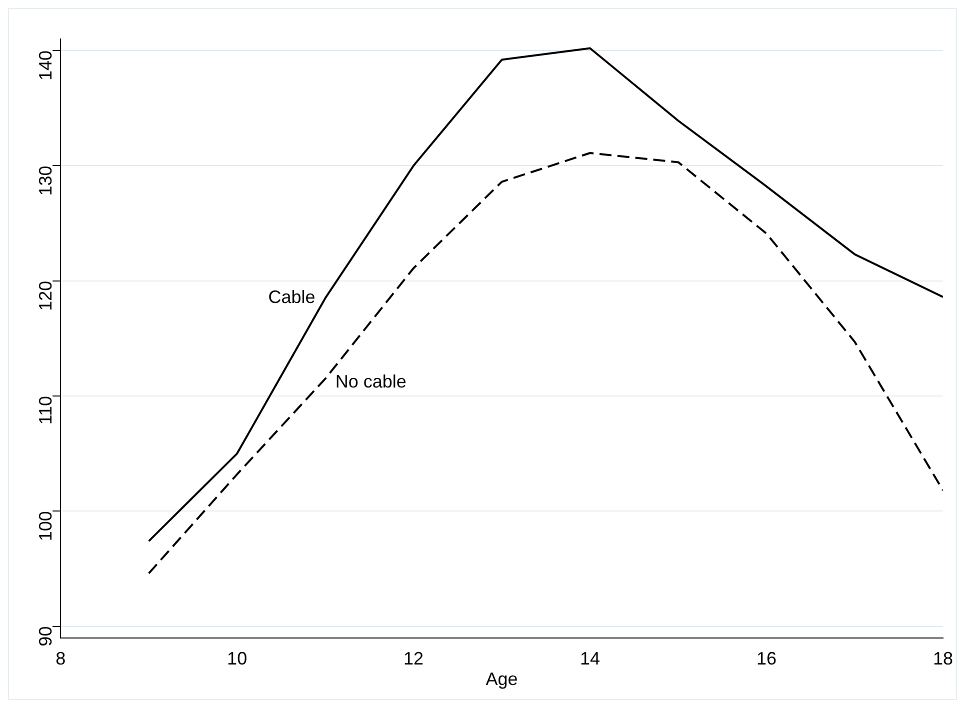 Image resolution: width=963 pixels, height=706 pixels. I want to click on y-tick-label: 90, so click(46, 636).